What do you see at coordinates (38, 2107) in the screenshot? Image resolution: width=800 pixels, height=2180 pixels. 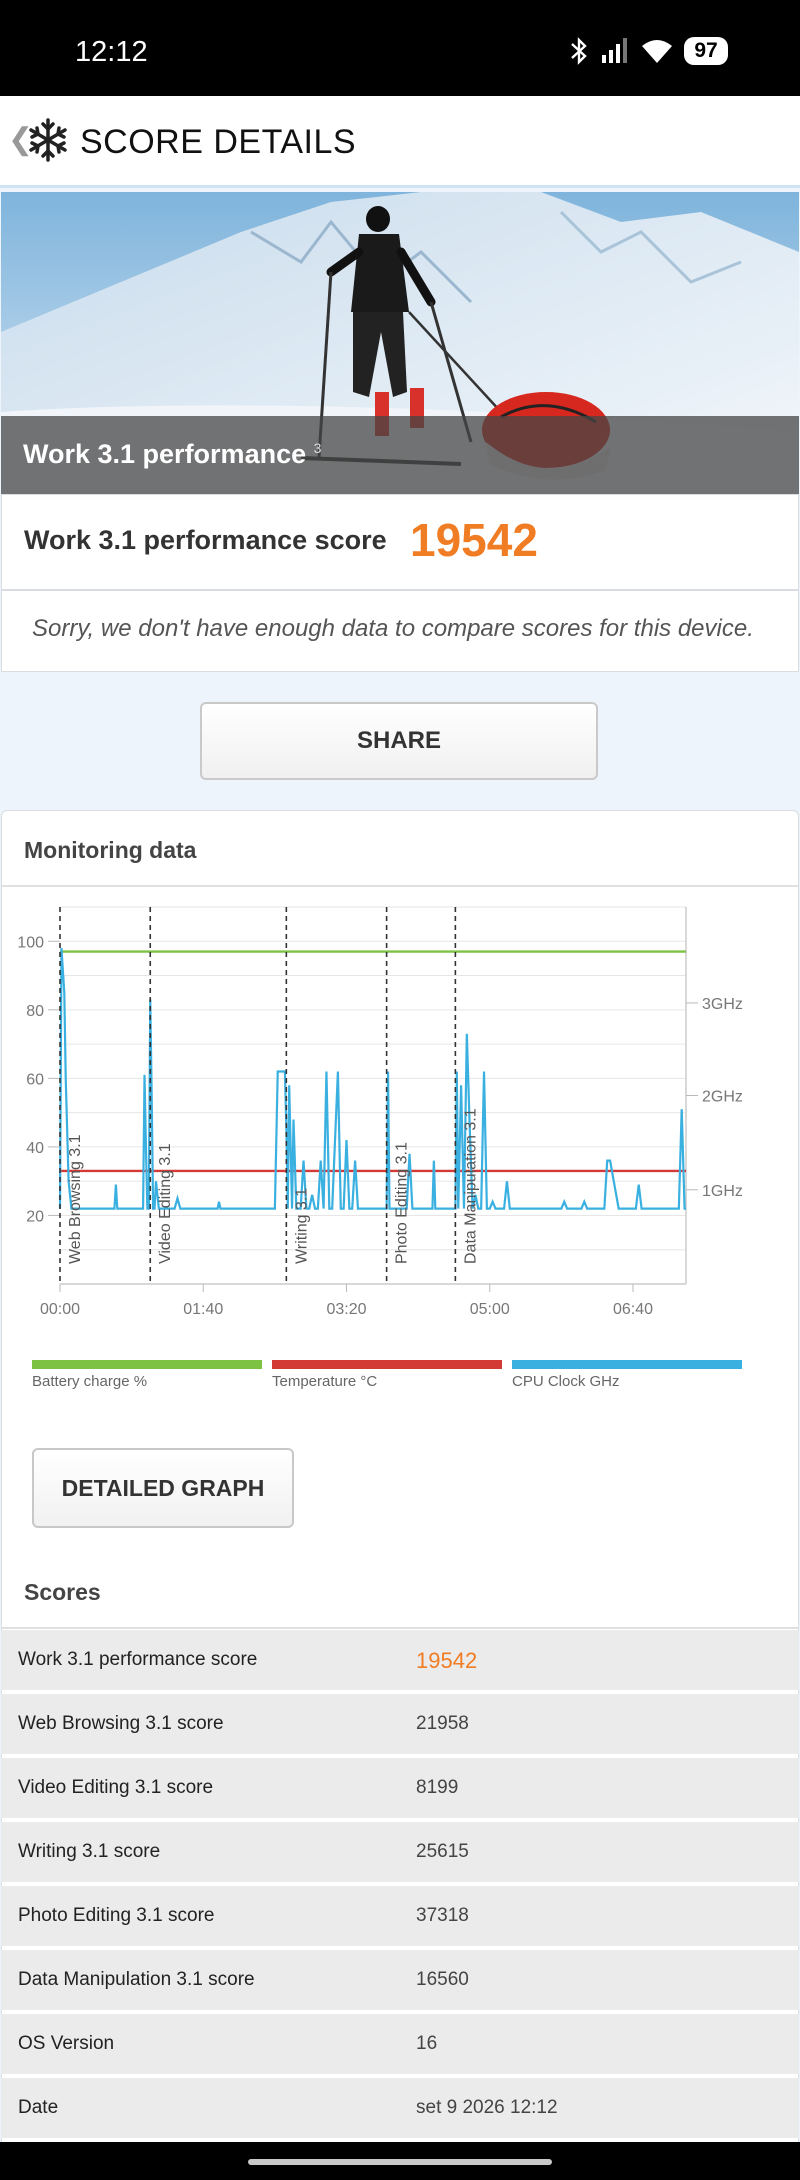 I see `row-label: Date` at bounding box center [38, 2107].